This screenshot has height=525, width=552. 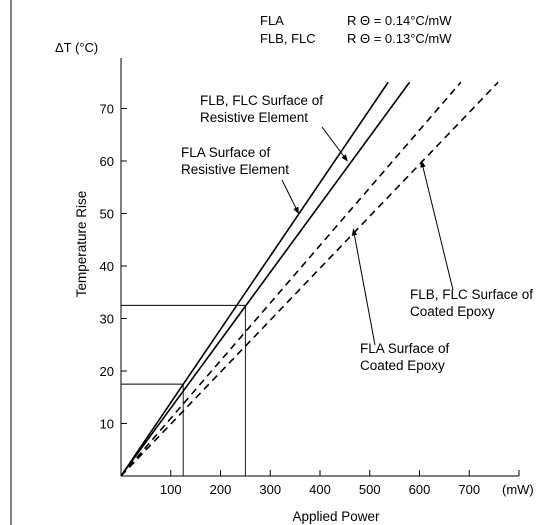 I want to click on y-tick-label: 30, so click(x=107, y=319).